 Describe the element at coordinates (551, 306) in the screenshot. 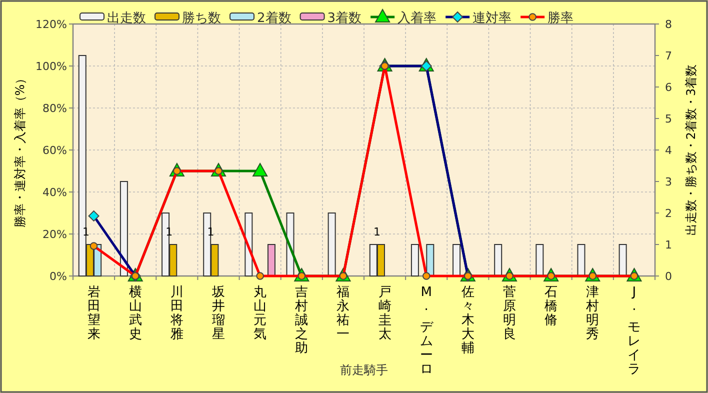

I see `x-tick-label: 石橋脩` at that location.